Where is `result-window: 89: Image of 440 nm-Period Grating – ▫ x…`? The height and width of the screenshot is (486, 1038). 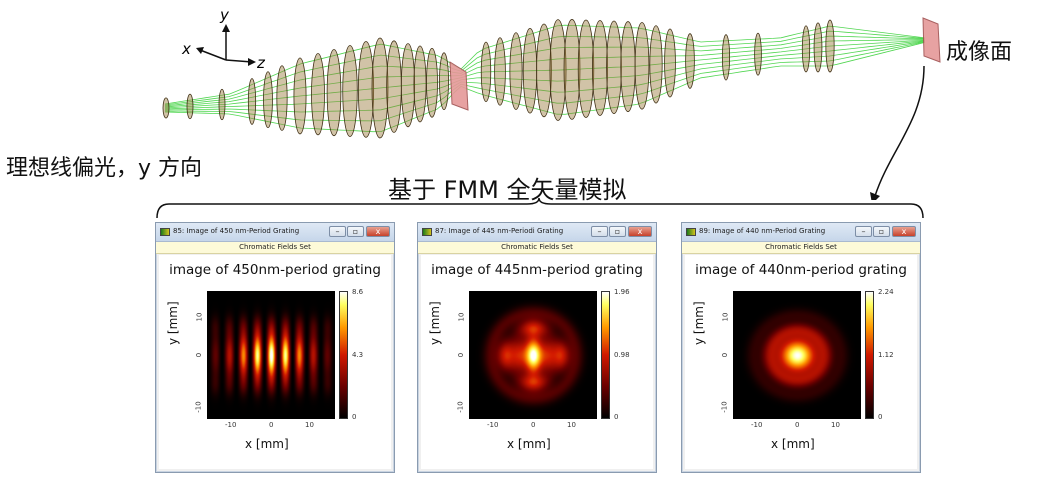 result-window: 89: Image of 440 nm-Period Grating – ▫ x… is located at coordinates (801, 347).